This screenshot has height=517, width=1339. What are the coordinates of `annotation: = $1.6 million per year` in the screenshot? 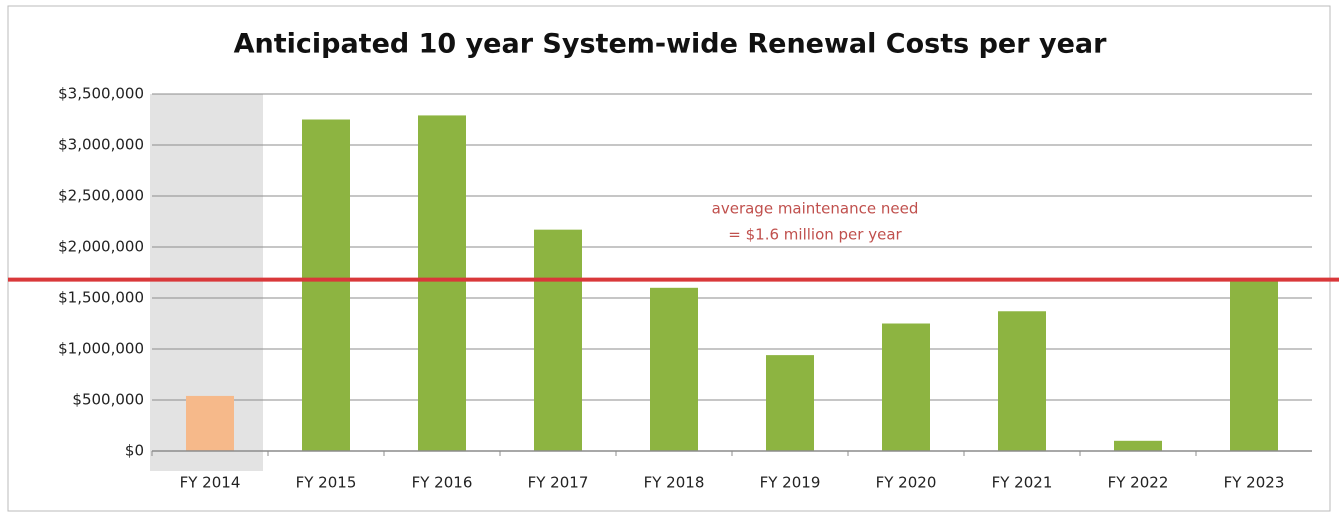 It's located at (815, 235).